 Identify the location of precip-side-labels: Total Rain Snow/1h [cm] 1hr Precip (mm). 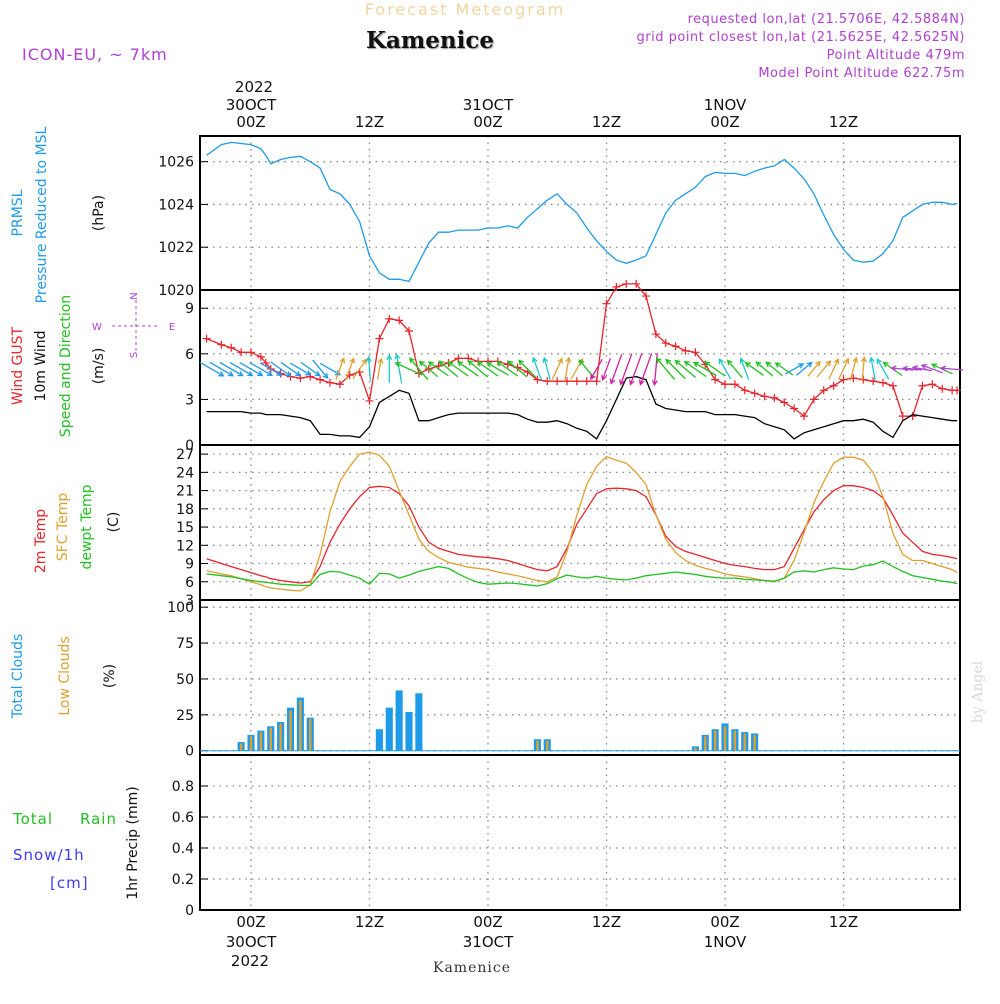
(76, 842).